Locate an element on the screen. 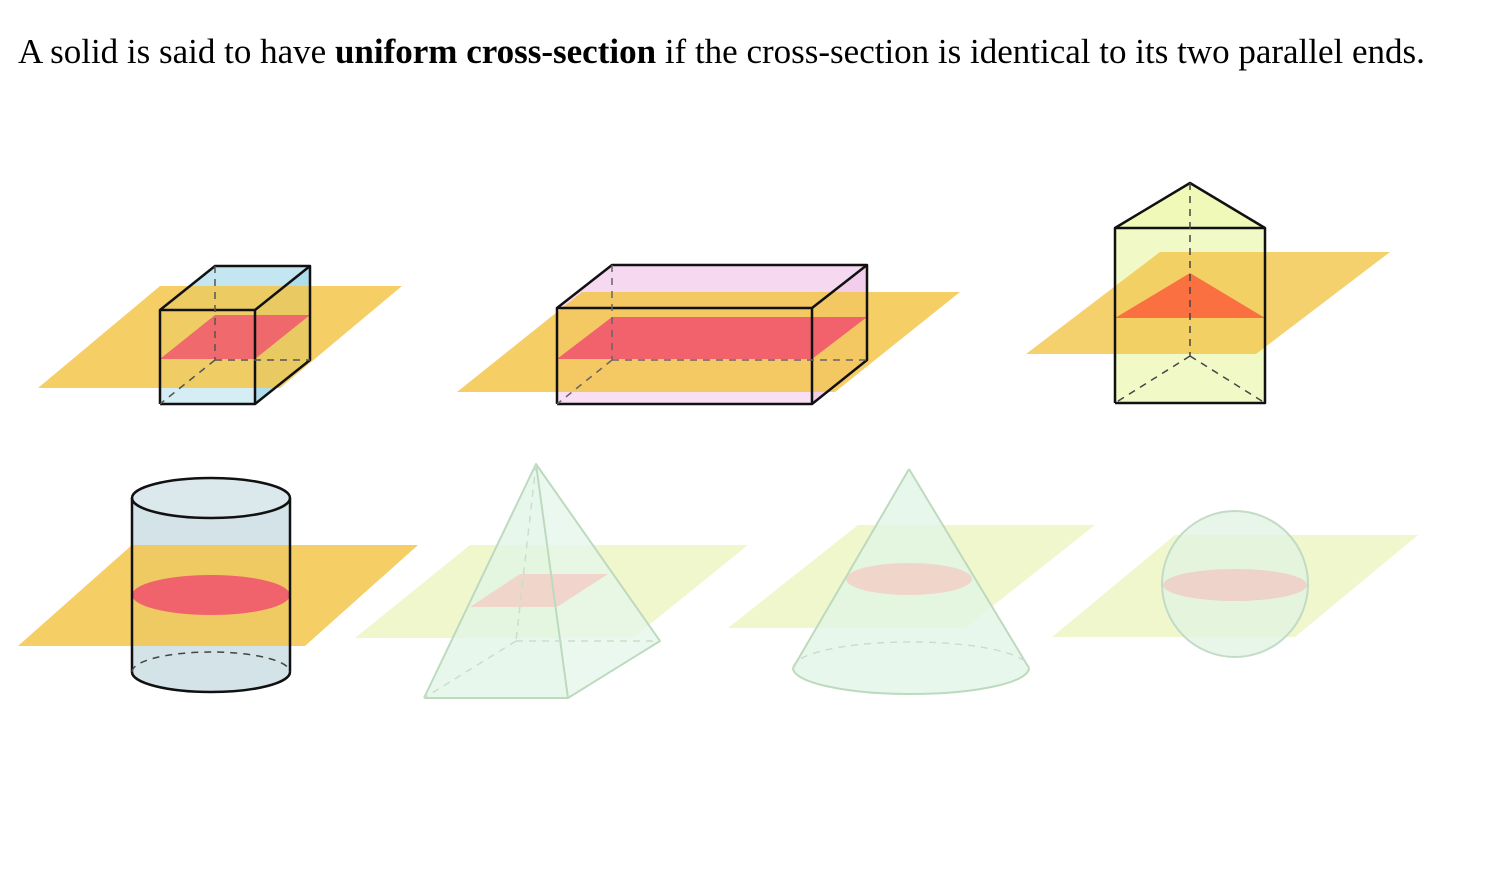 This screenshot has width=1492, height=872. sphere-solid is located at coordinates (1235, 584).